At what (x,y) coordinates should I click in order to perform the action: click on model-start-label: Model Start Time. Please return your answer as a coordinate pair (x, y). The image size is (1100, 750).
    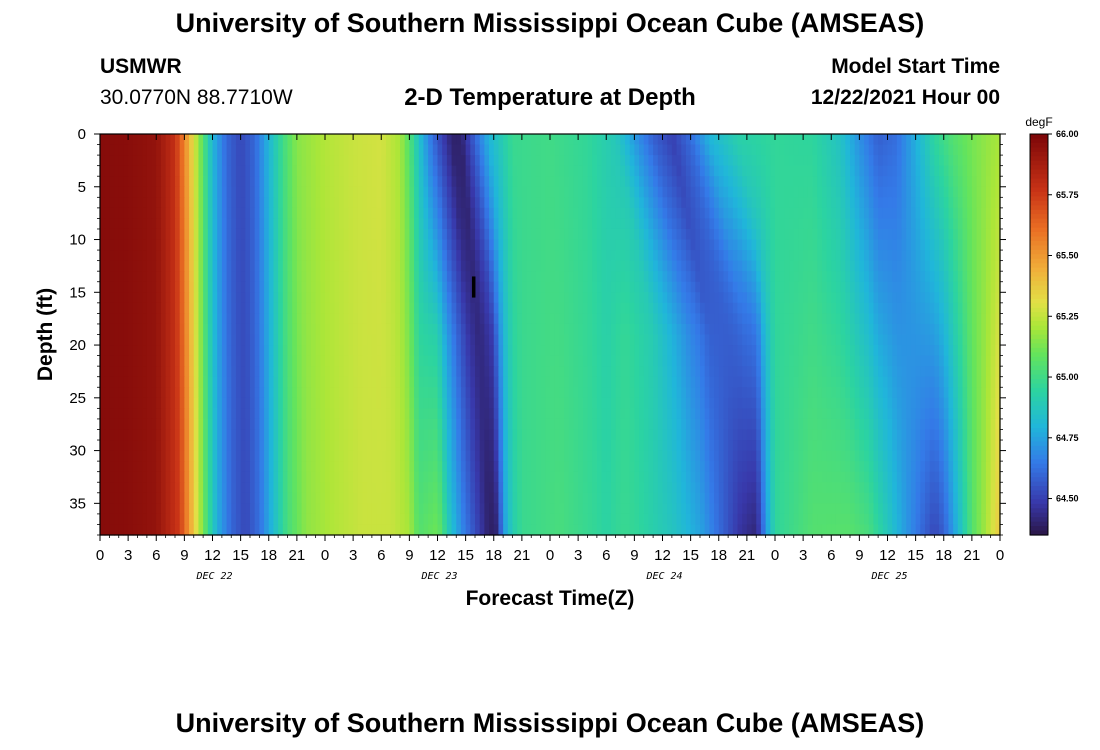
    Looking at the image, I should click on (915, 66).